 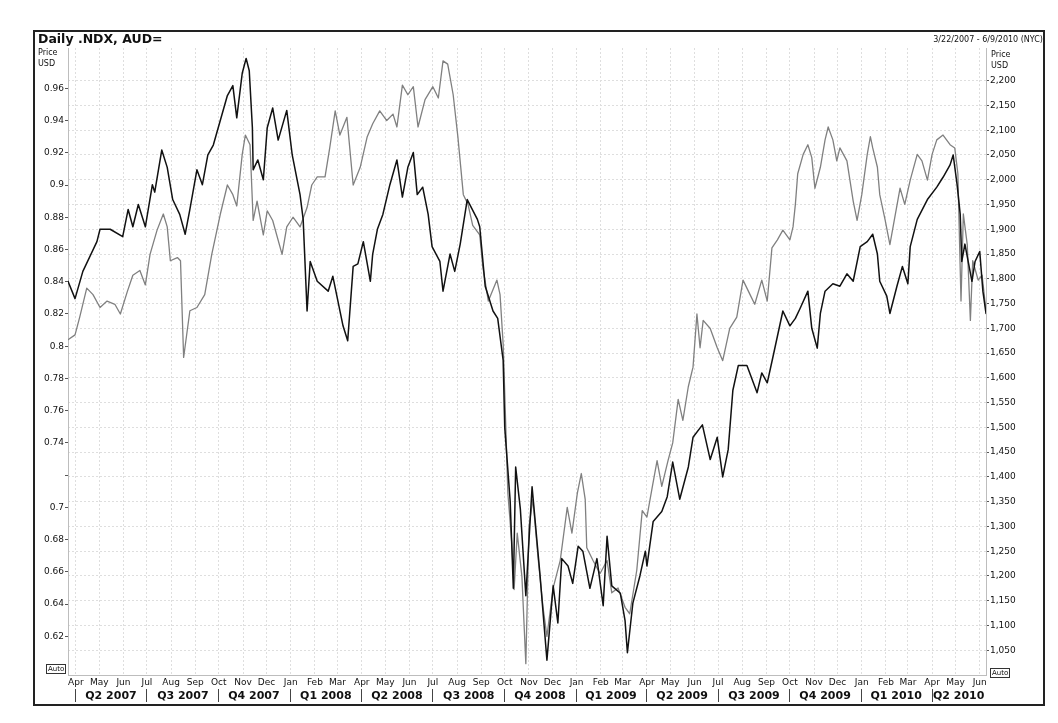 I want to click on y-axis-title: Price USD, so click(x=48, y=58).